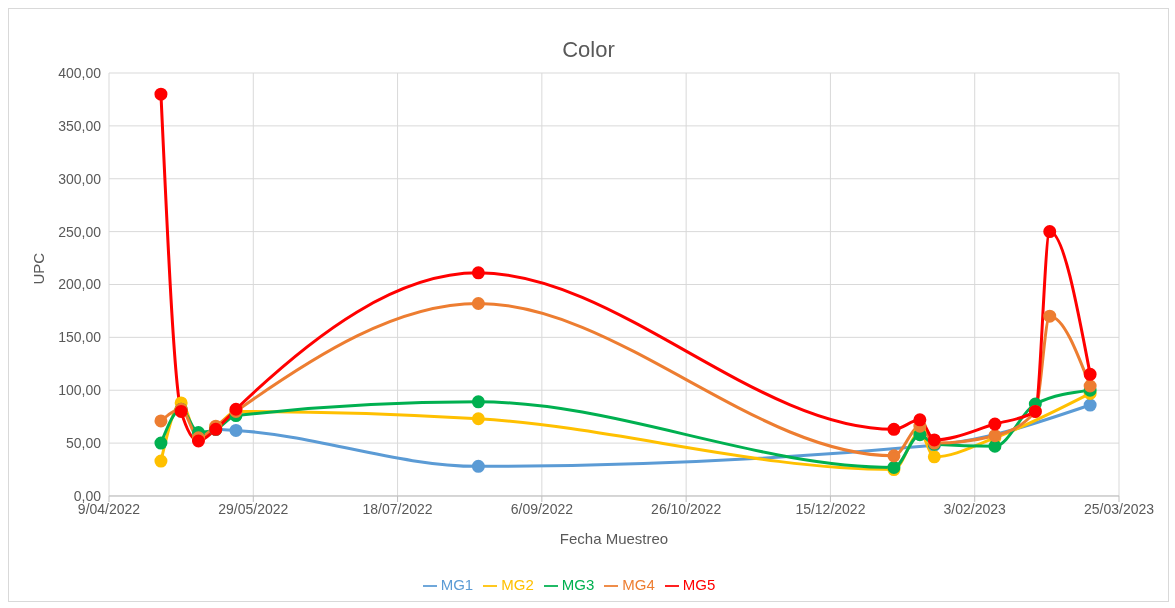 Image resolution: width=1175 pixels, height=608 pixels. I want to click on legend-label: MG3, so click(578, 584).